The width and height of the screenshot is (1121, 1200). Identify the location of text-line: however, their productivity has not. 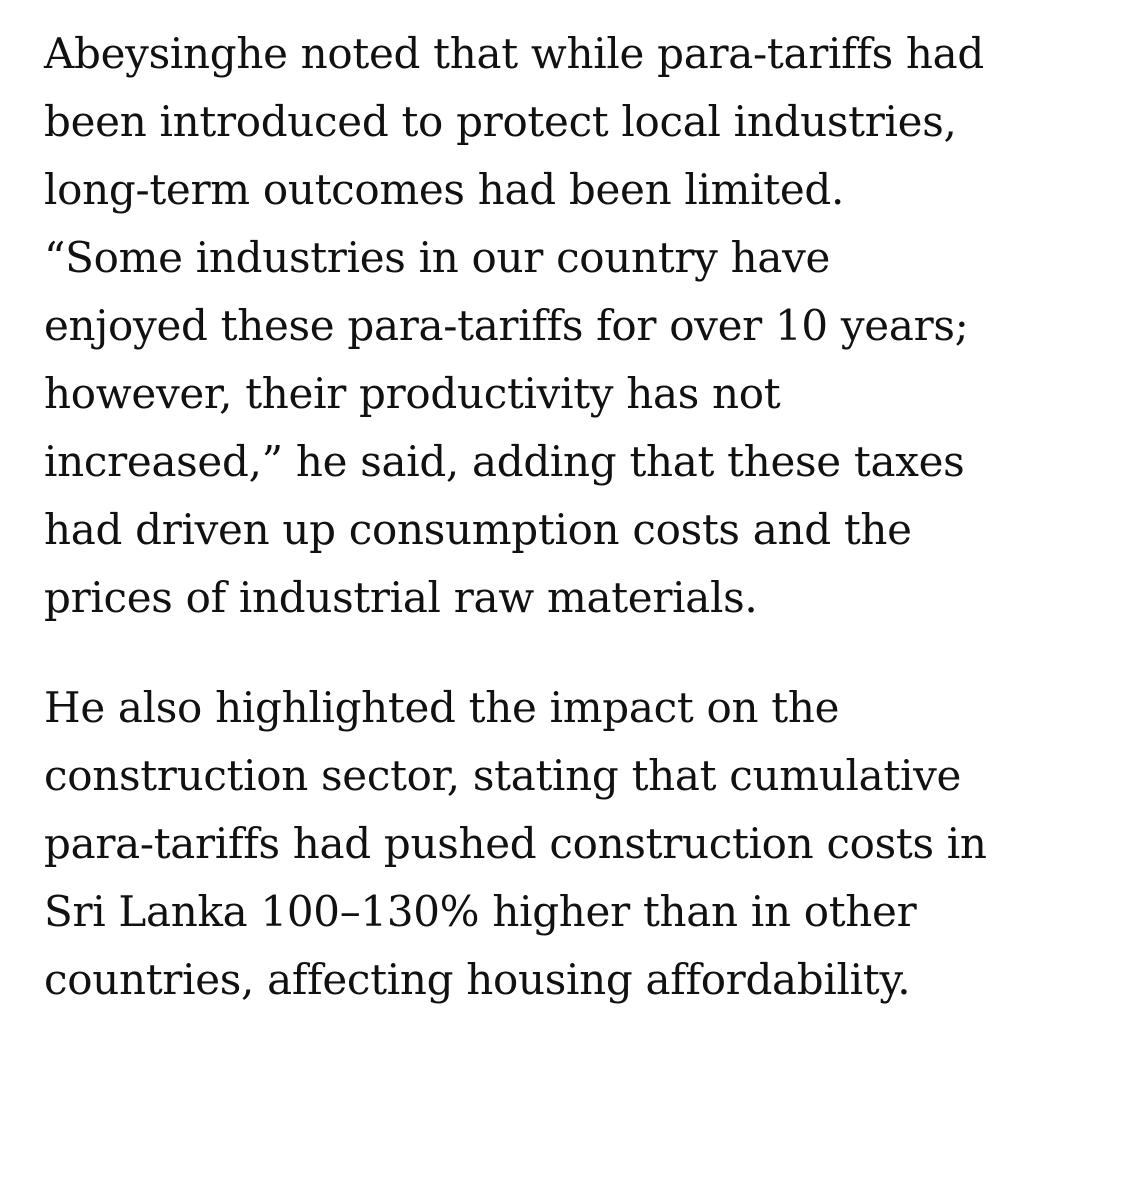
(412, 393).